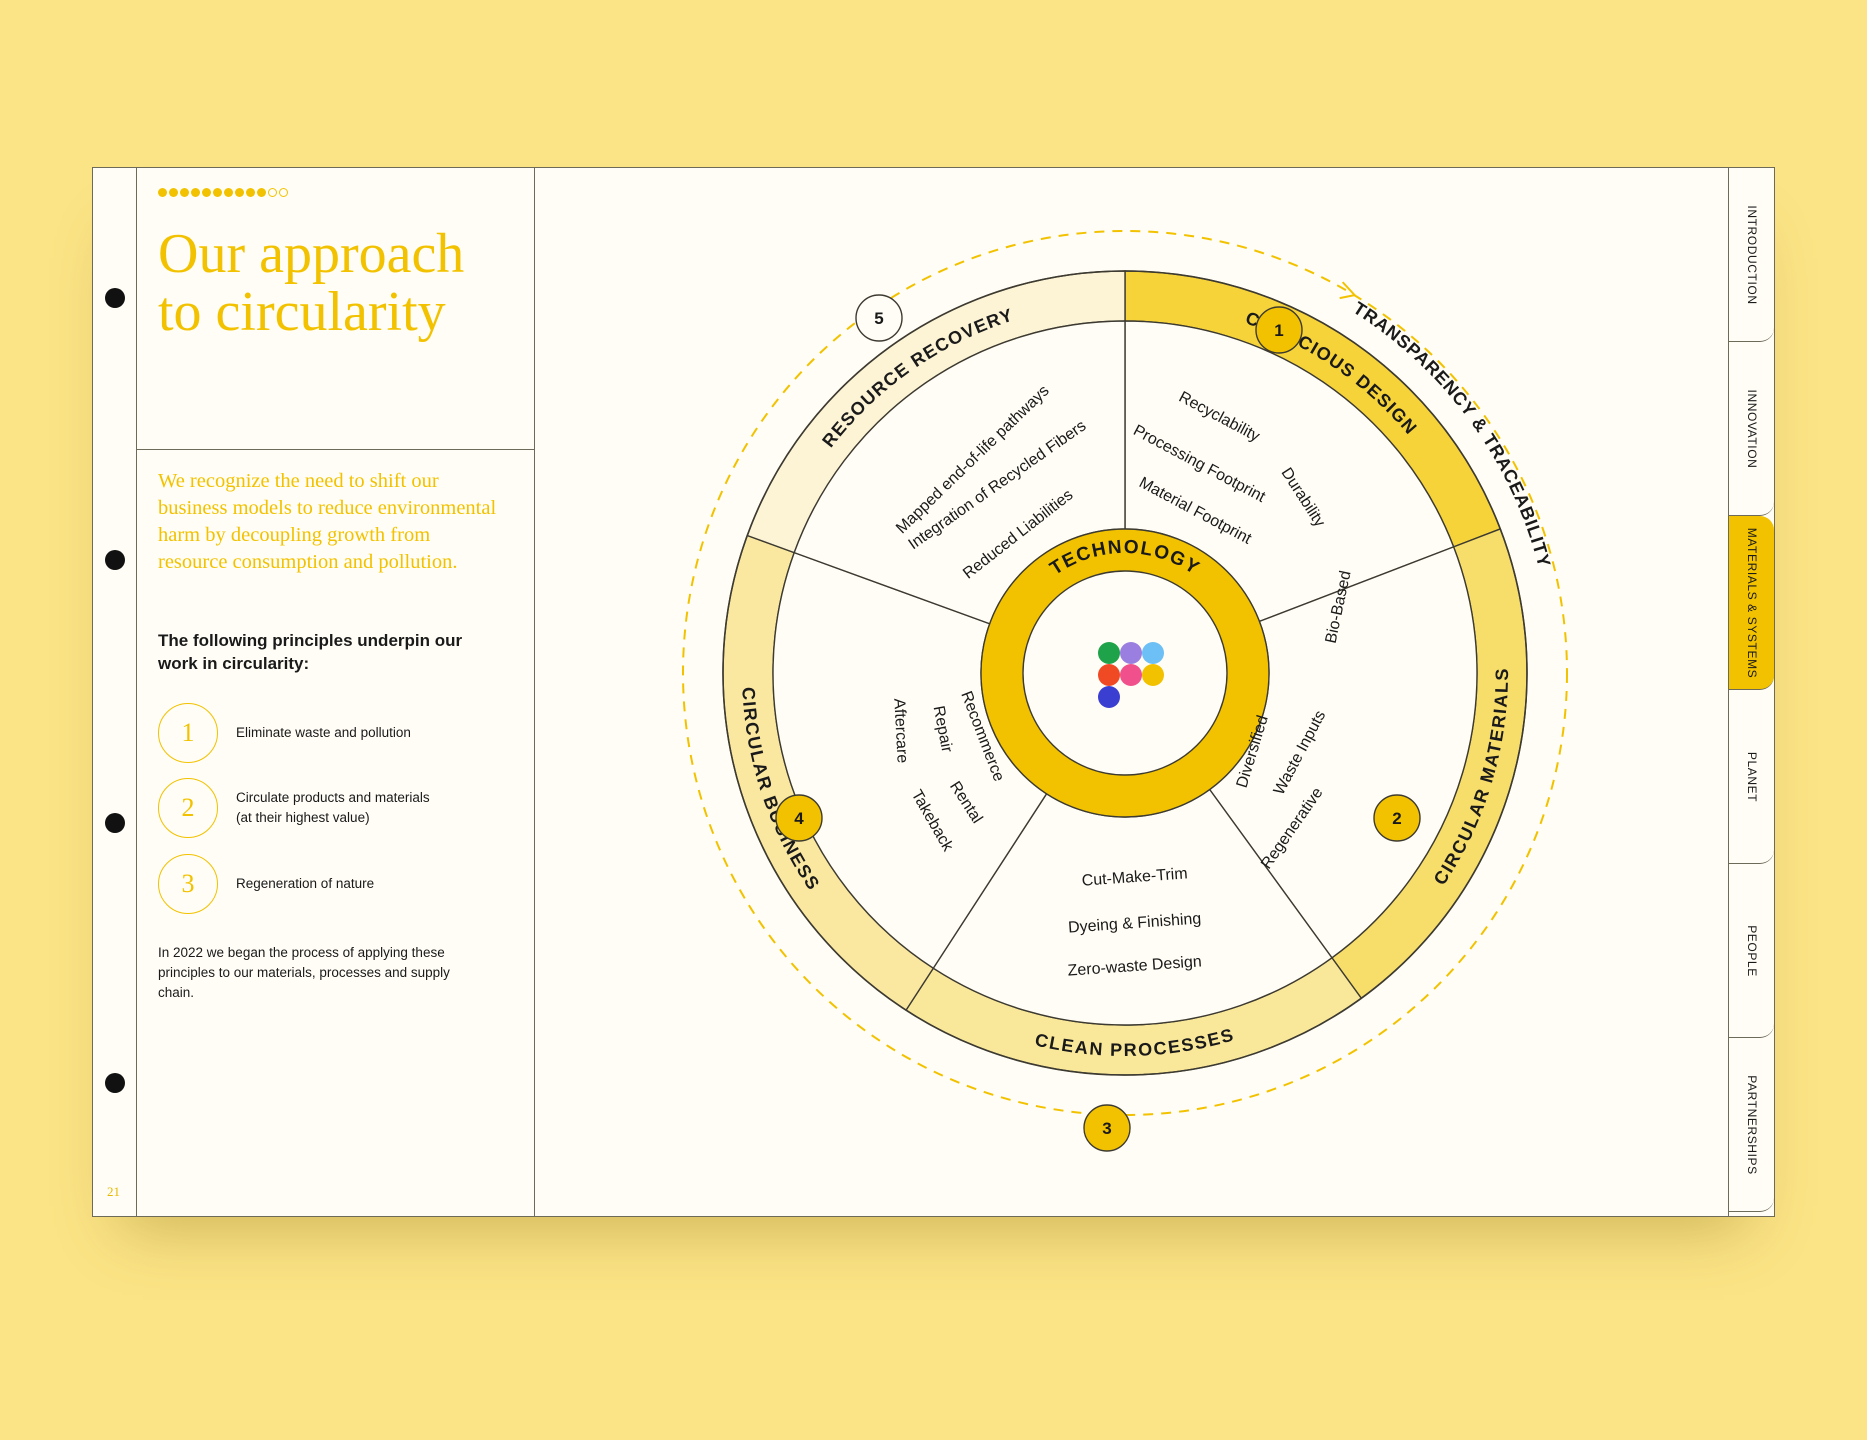 This screenshot has height=1440, width=1867. I want to click on title-block: Our approach to circularity, so click(335, 309).